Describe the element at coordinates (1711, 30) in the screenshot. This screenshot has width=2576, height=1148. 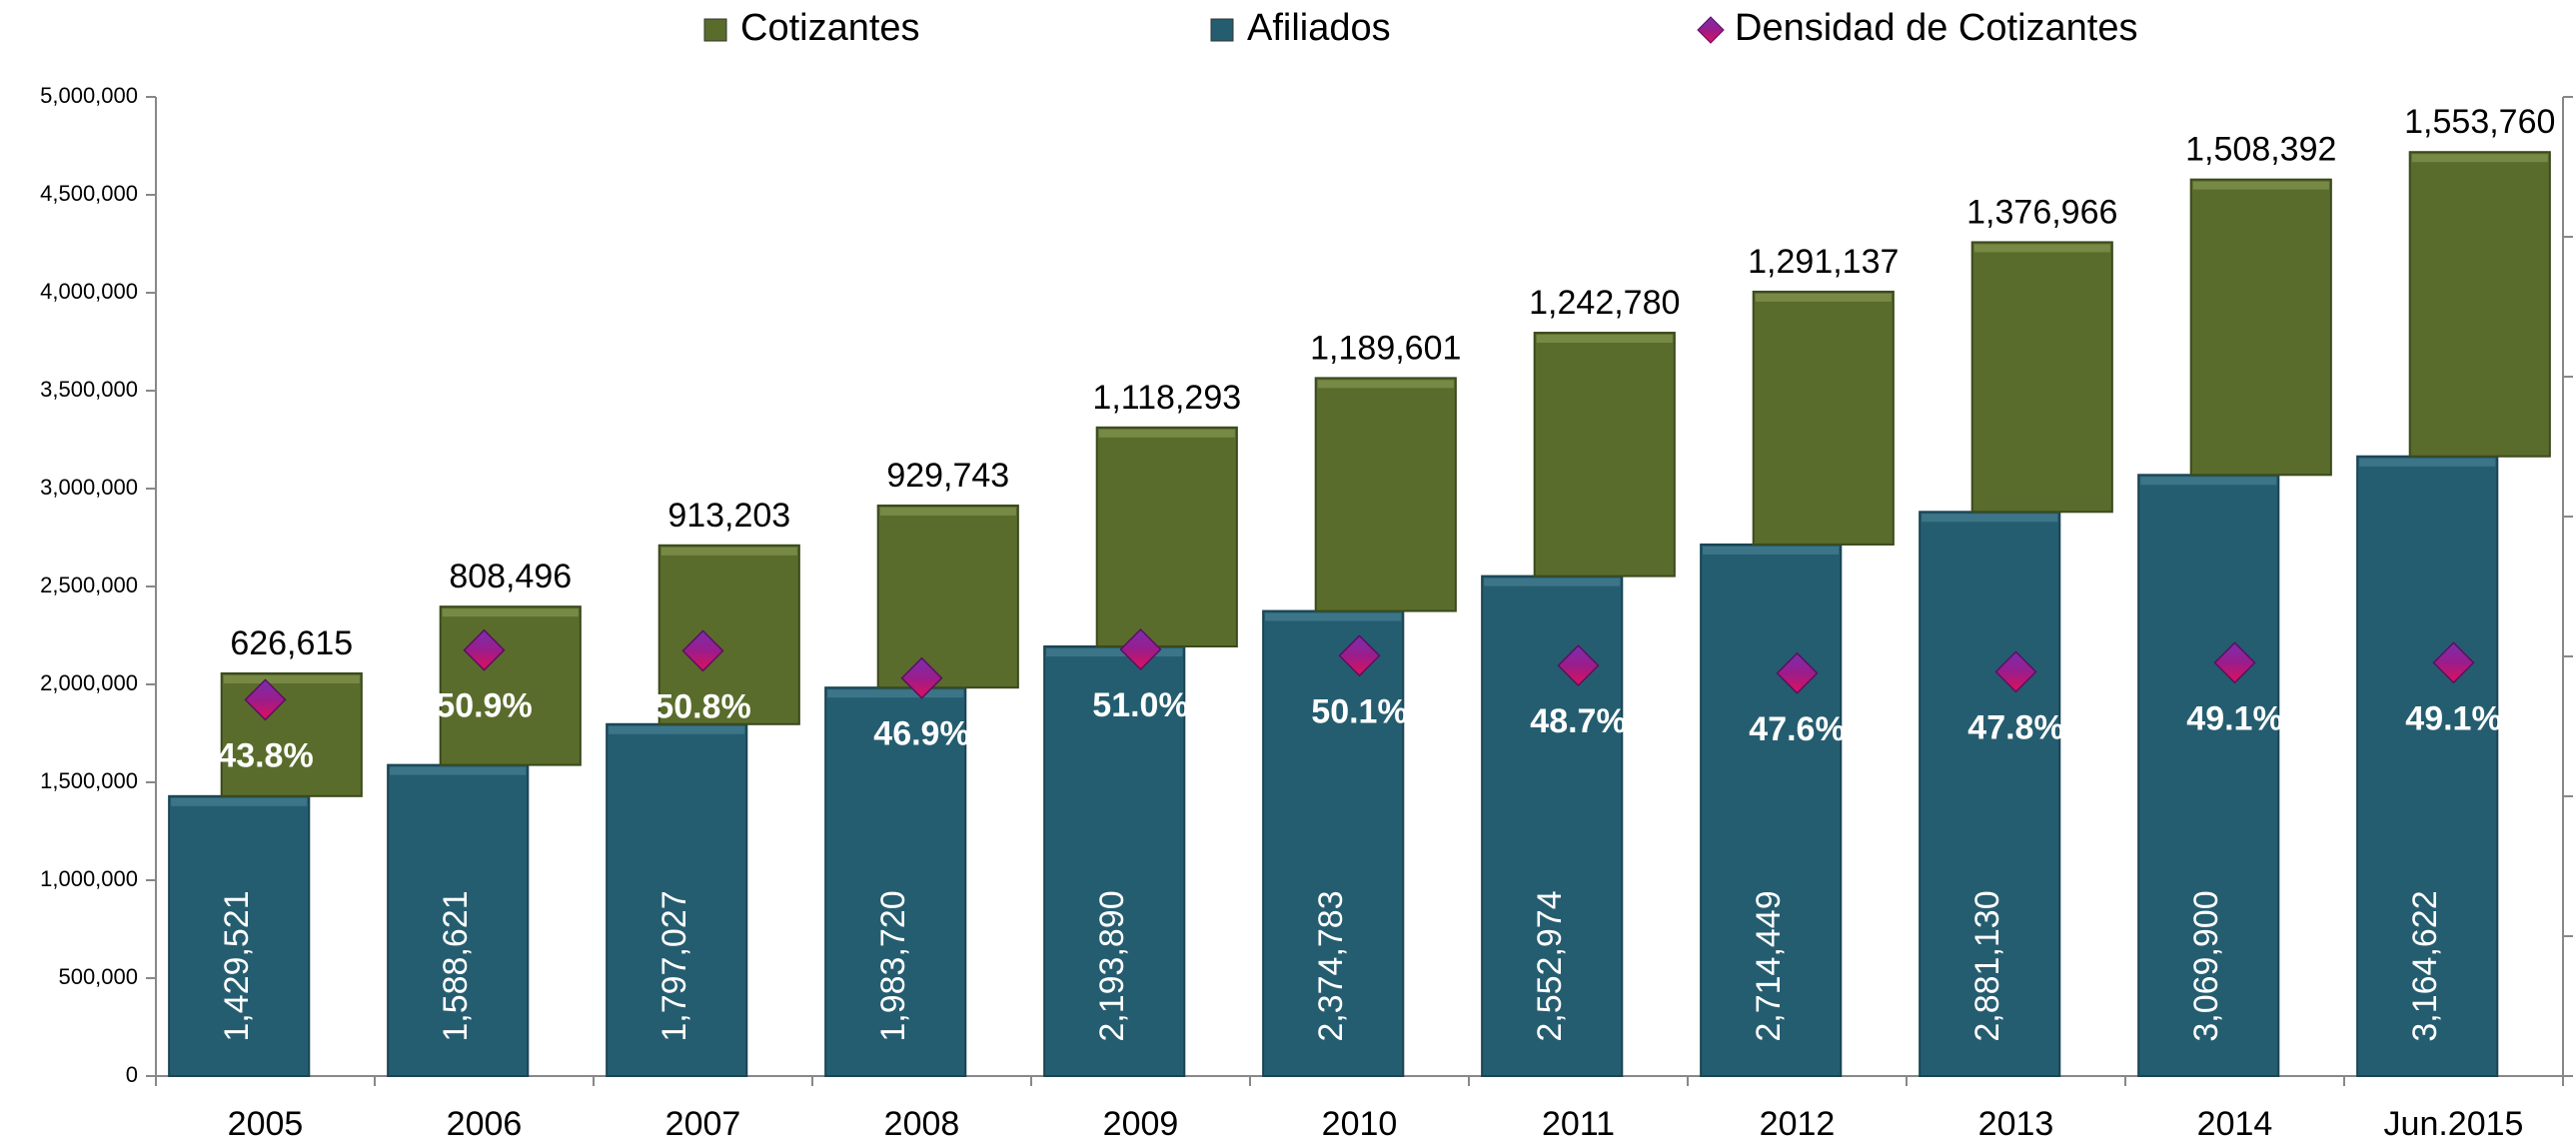
I see `legend-marker` at that location.